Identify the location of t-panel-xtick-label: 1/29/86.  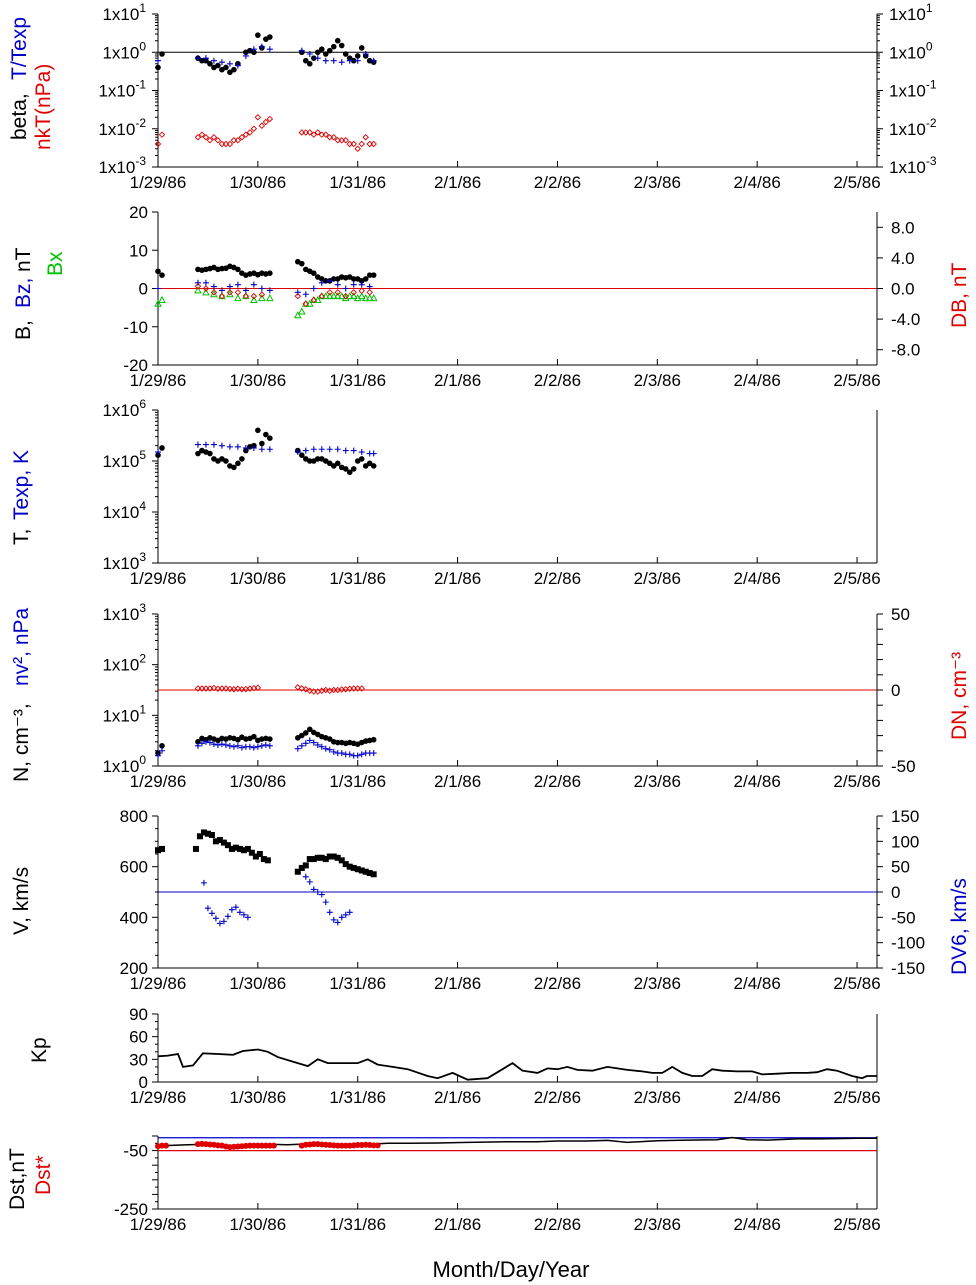
(158, 578).